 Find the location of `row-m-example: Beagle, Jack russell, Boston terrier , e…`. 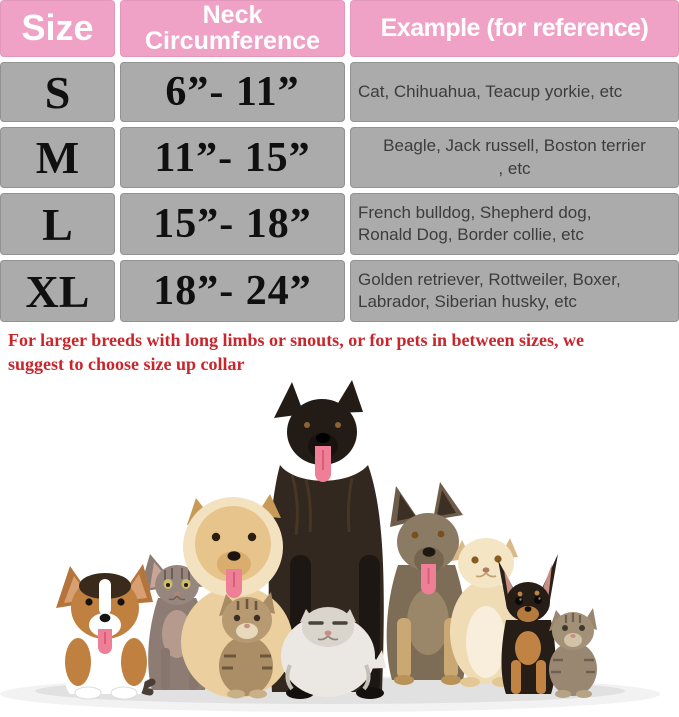

row-m-example: Beagle, Jack russell, Boston terrier , e… is located at coordinates (514, 157).